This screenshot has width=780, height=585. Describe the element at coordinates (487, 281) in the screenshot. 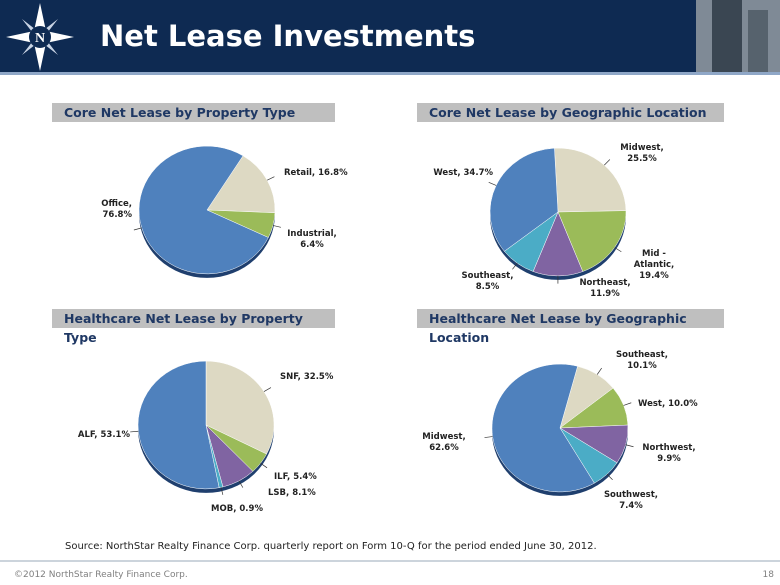

I see `data-label: Southeast, 8.5%` at that location.